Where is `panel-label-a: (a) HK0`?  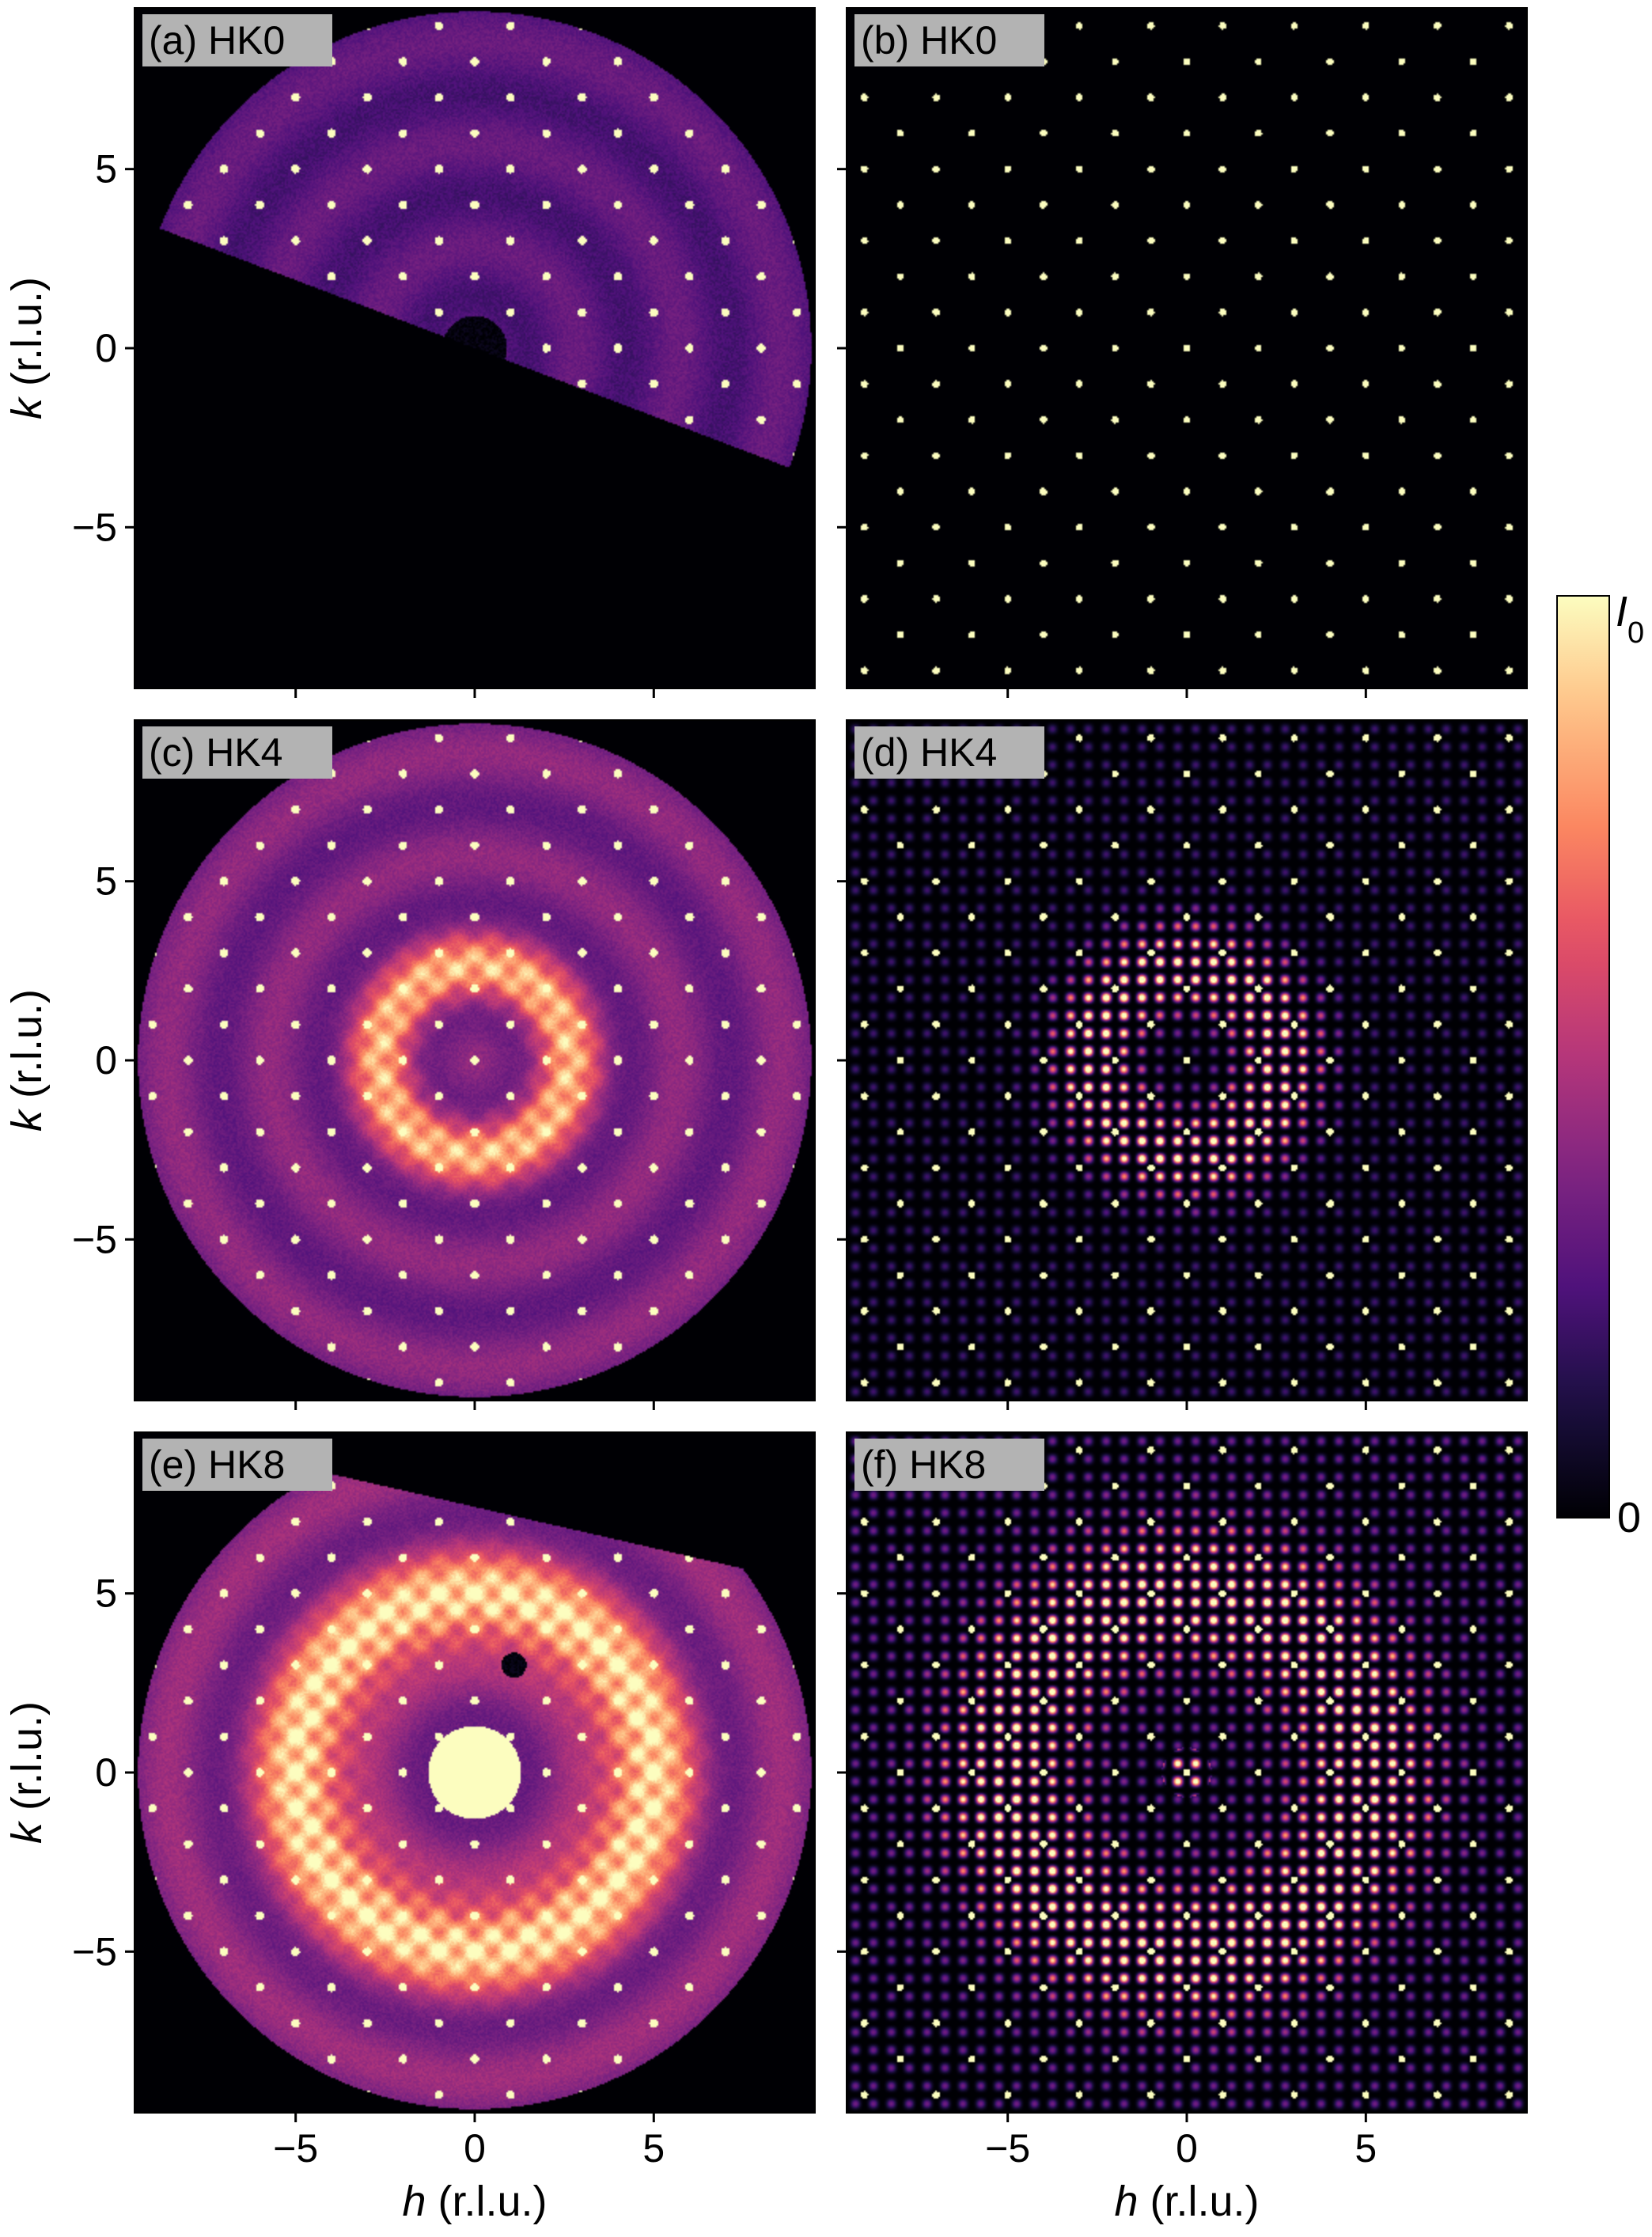
panel-label-a: (a) HK0 is located at coordinates (237, 40).